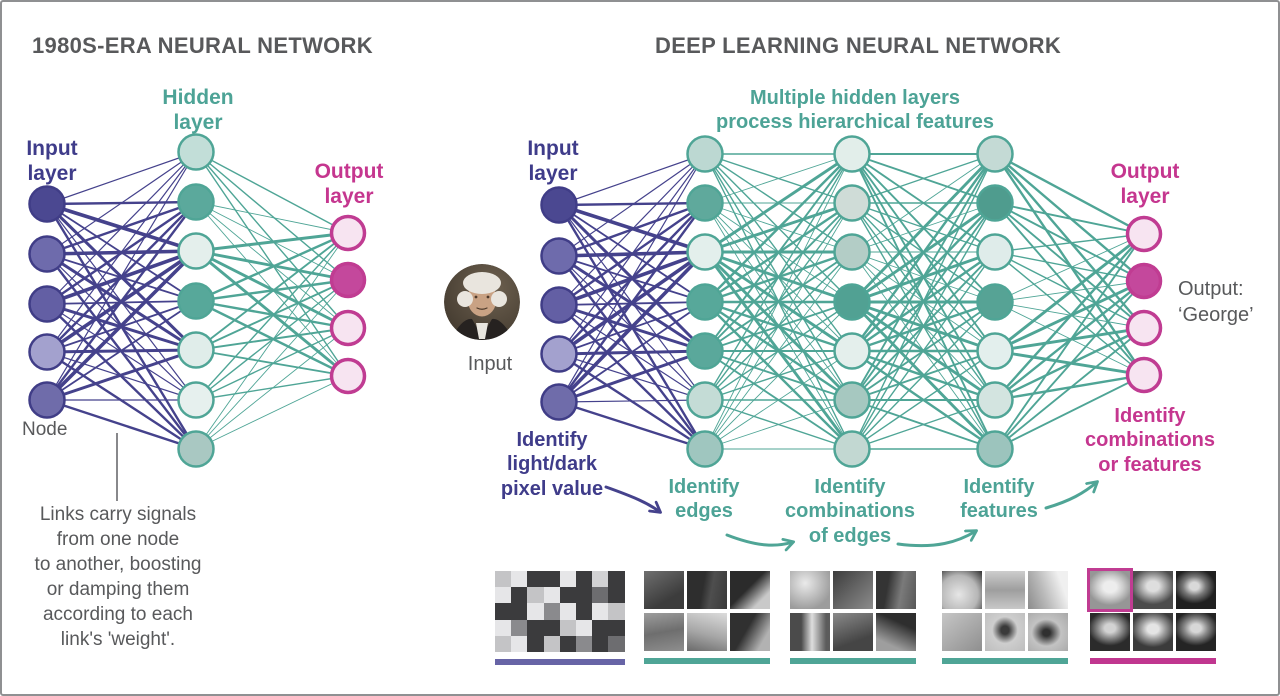 This screenshot has width=1280, height=696. Describe the element at coordinates (202, 45) in the screenshot. I see `left-diagram-title: 1980S-ERA NEURAL NETWORK` at that location.